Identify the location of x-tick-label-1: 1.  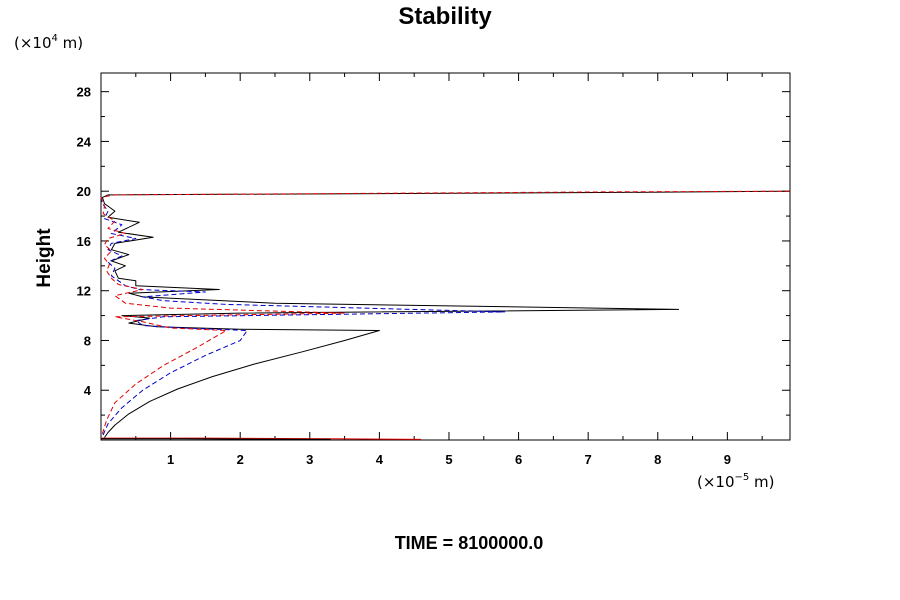
(170, 459).